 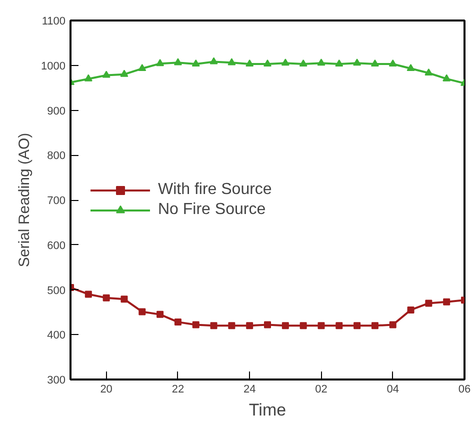 I want to click on x-tick-label: 20, so click(x=106, y=390).